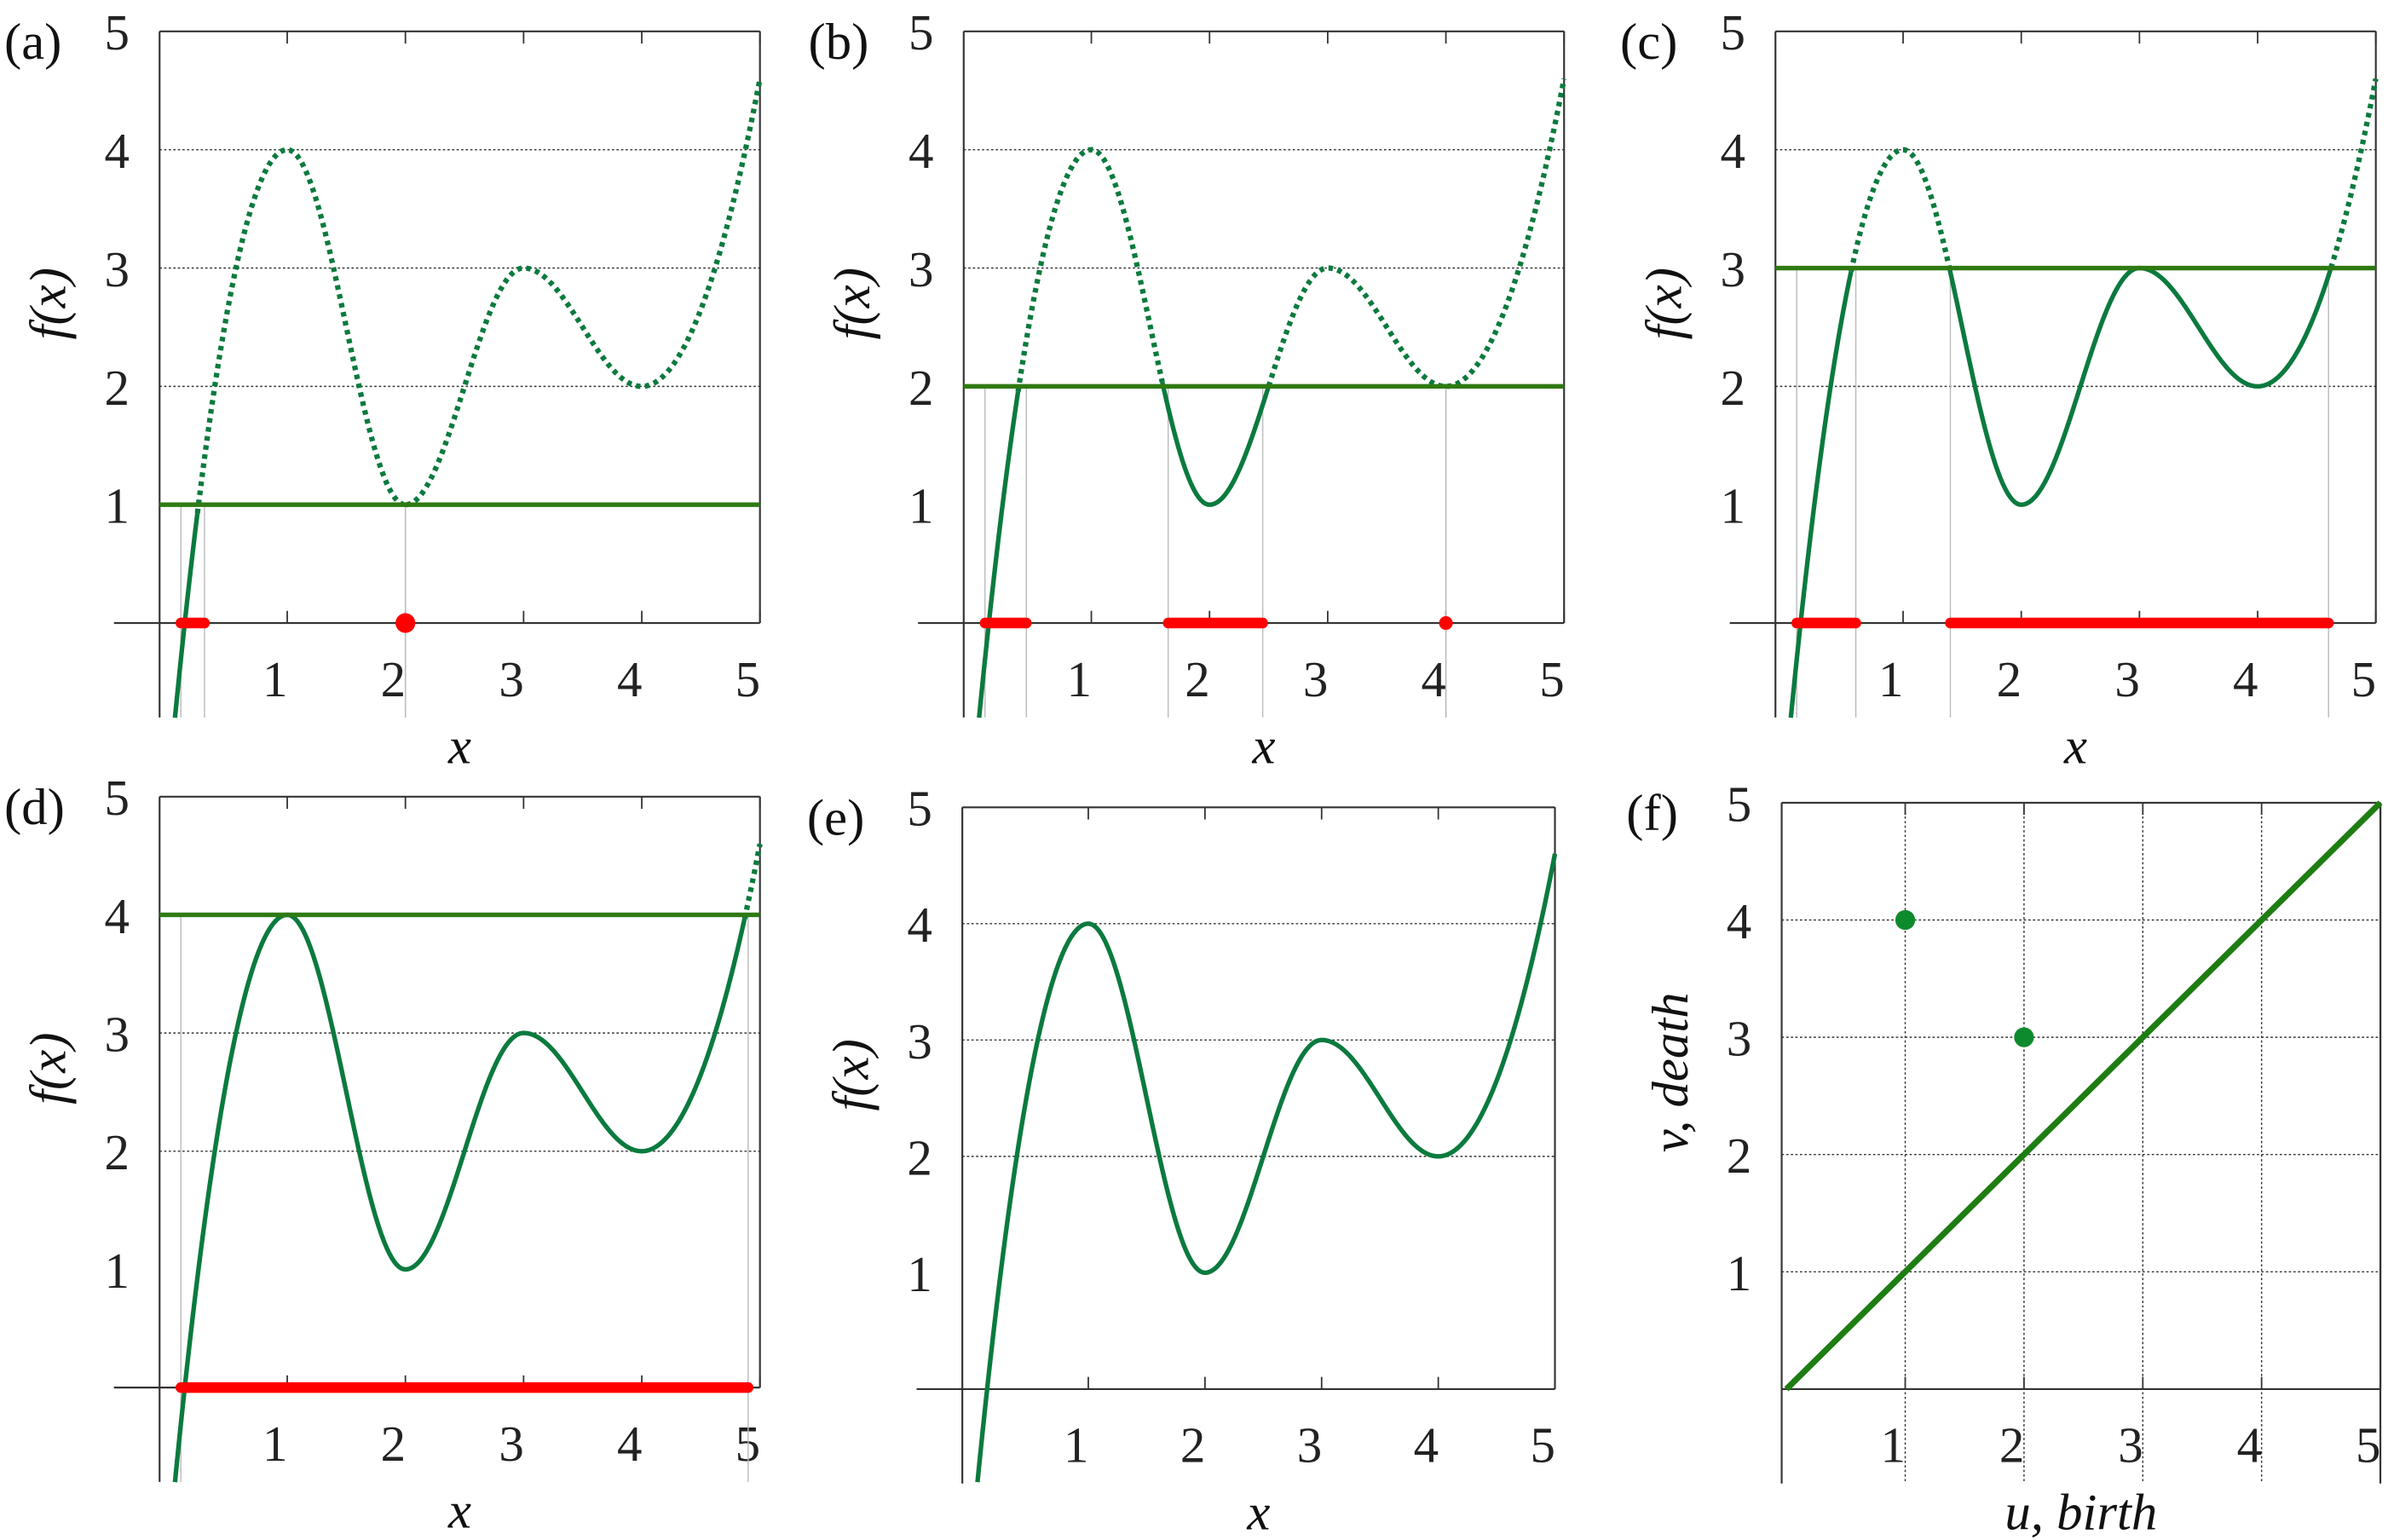 This screenshot has width=2388, height=1540. I want to click on diagonal-line, so click(2083, 1096).